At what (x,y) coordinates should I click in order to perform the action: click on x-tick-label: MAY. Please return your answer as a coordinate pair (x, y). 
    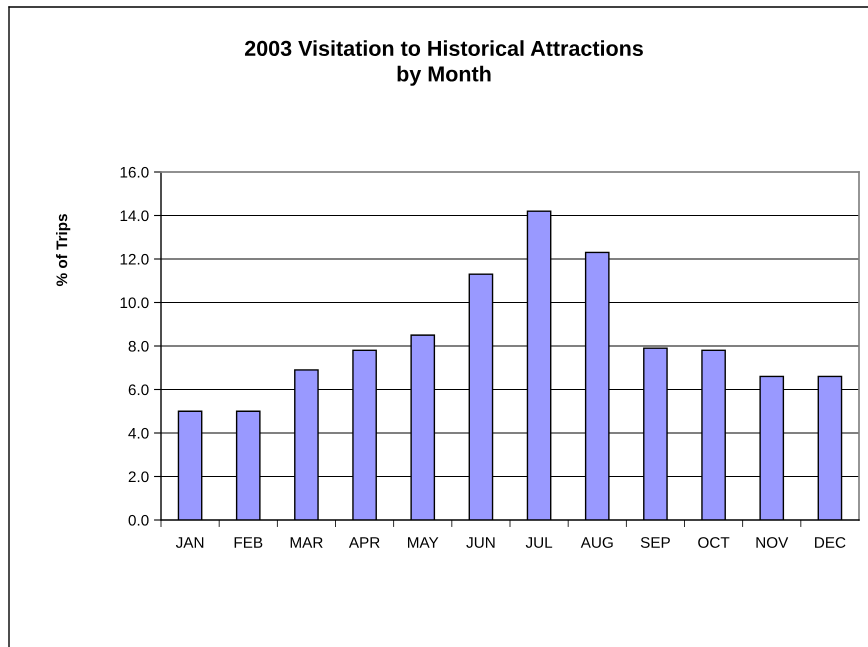
    Looking at the image, I should click on (423, 542).